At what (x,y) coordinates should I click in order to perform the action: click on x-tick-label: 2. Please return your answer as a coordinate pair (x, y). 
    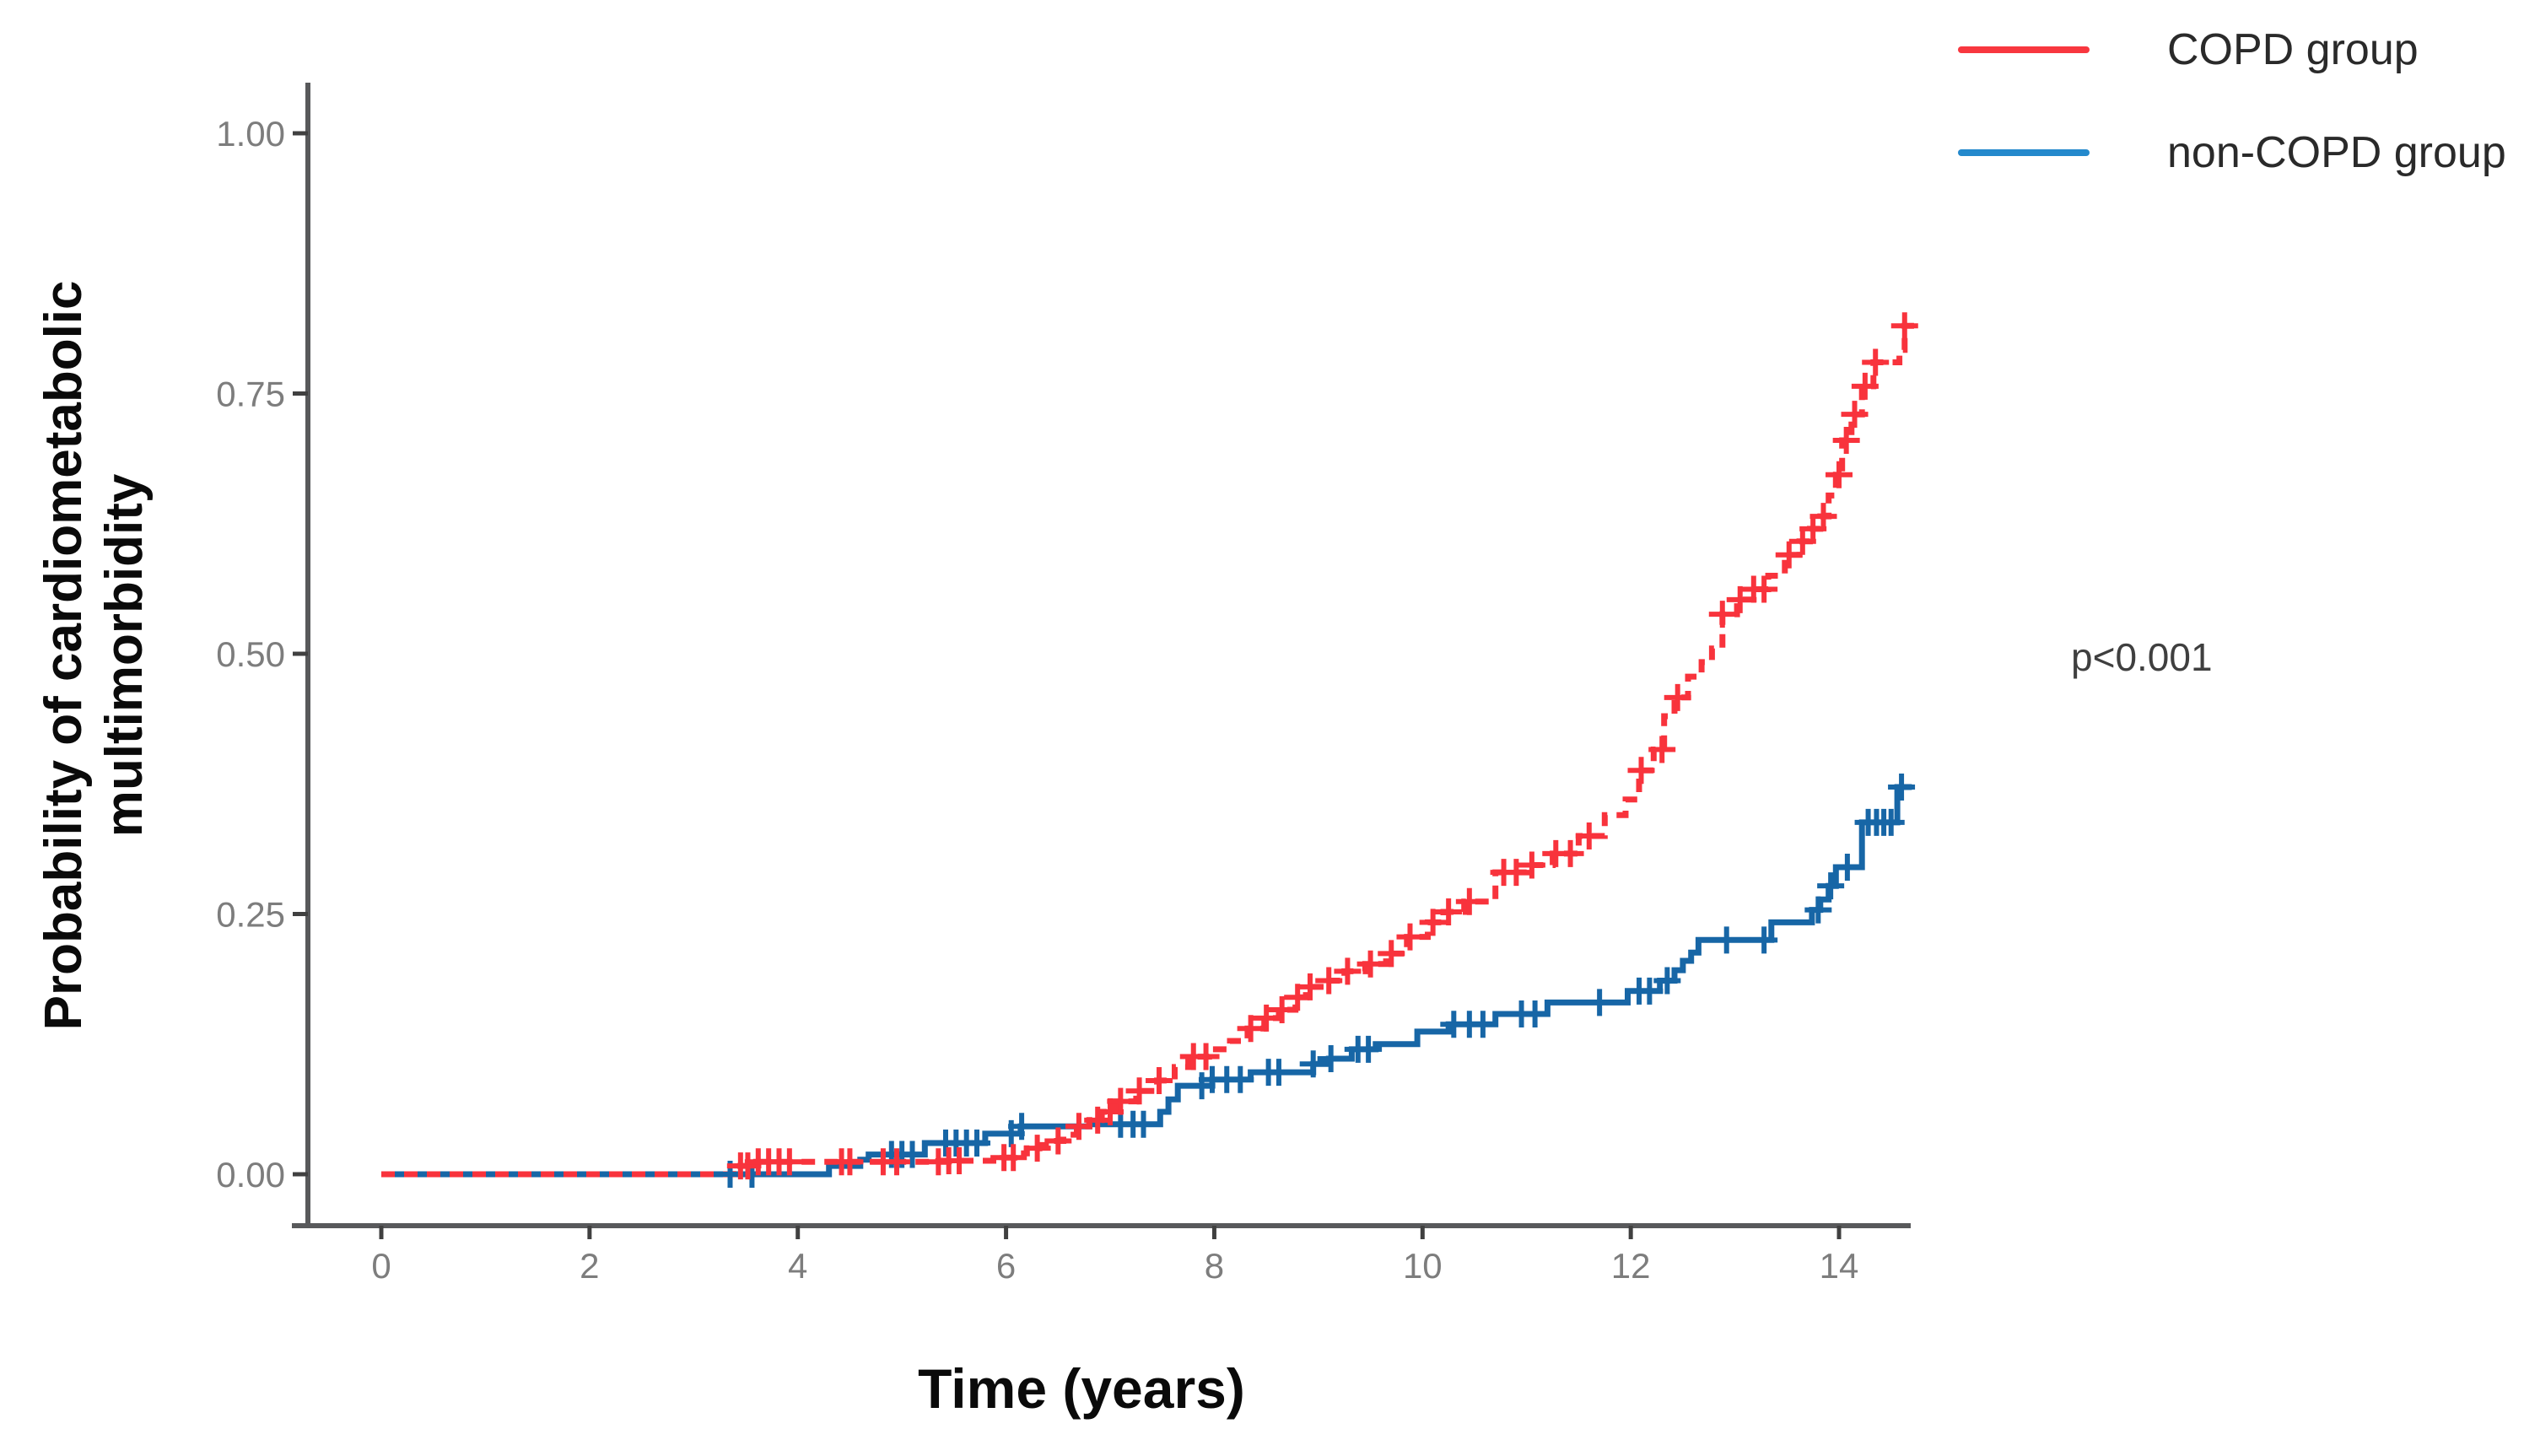
    Looking at the image, I should click on (590, 1266).